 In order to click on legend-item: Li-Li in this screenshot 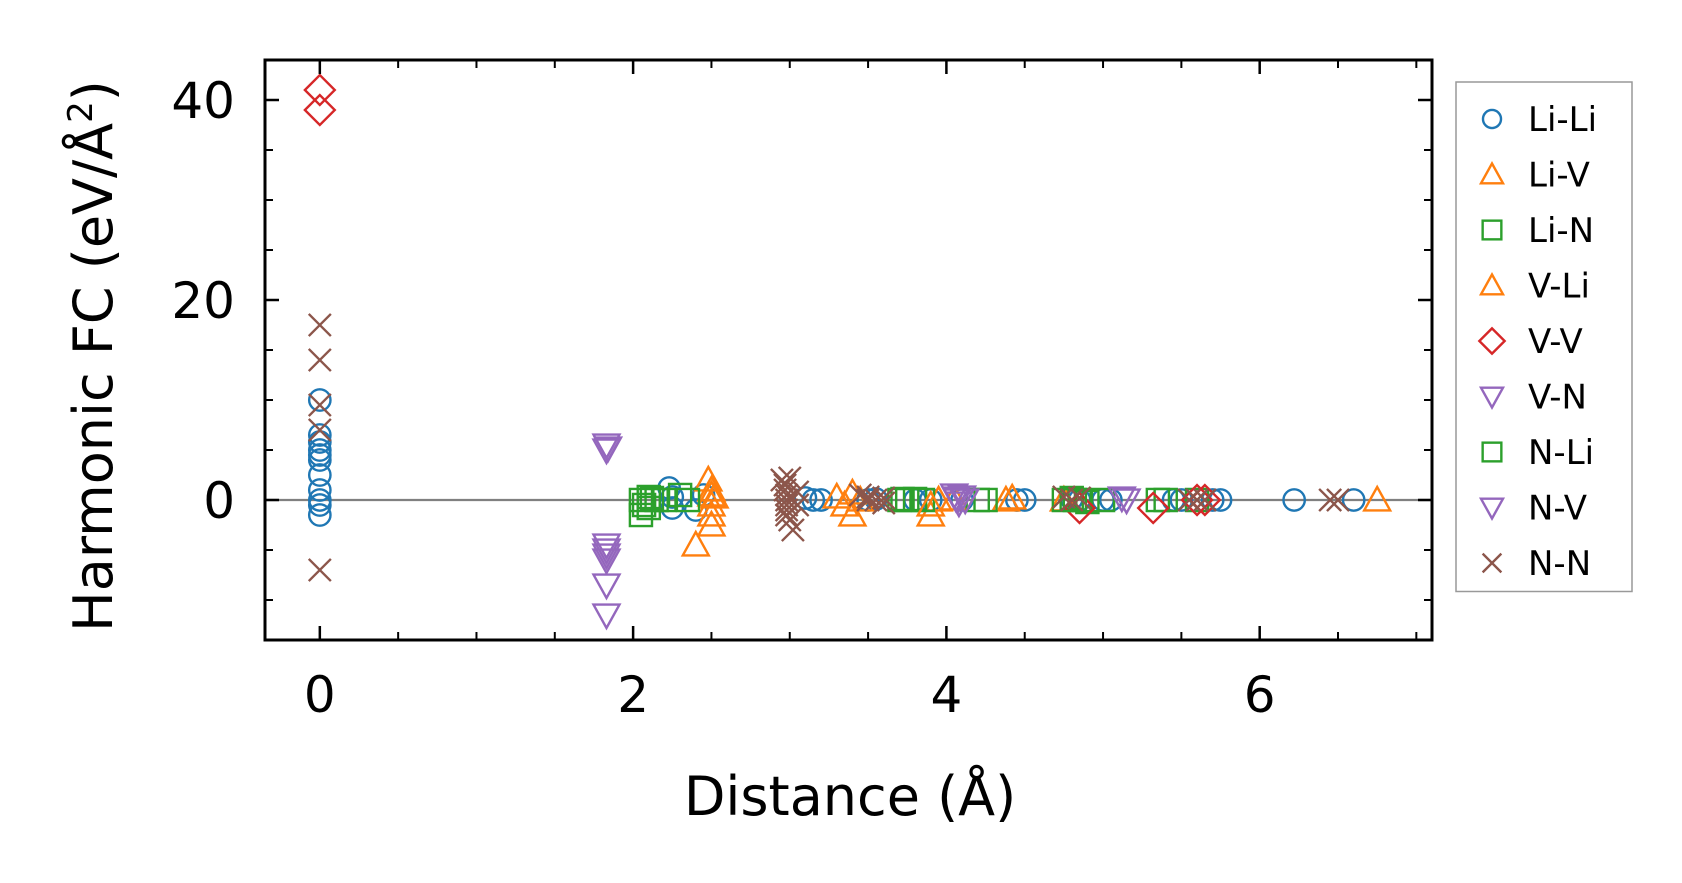, I will do `click(1539, 120)`.